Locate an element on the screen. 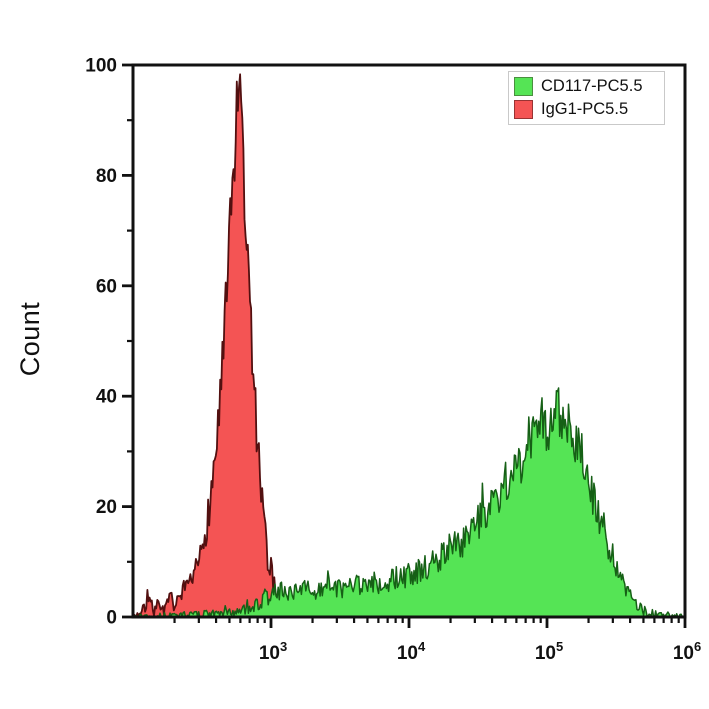  x-tick-label: 10⁴ is located at coordinates (411, 651).